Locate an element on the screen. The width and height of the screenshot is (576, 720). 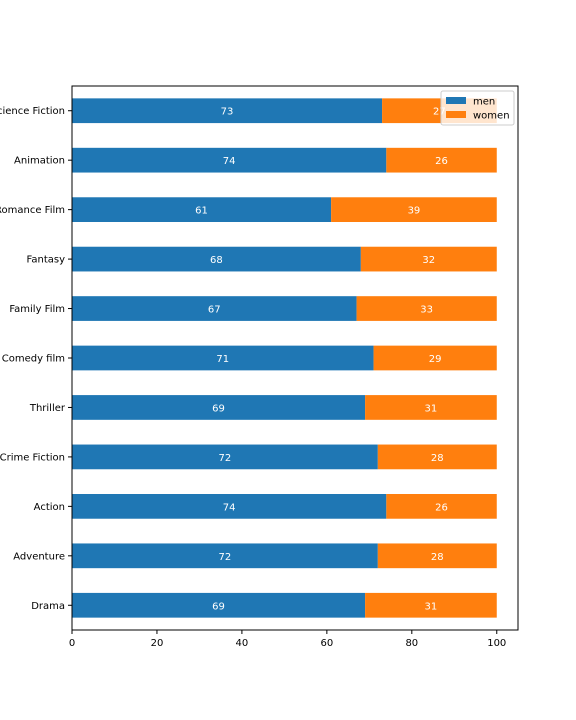
bar-value-label: 68 is located at coordinates (216, 260).